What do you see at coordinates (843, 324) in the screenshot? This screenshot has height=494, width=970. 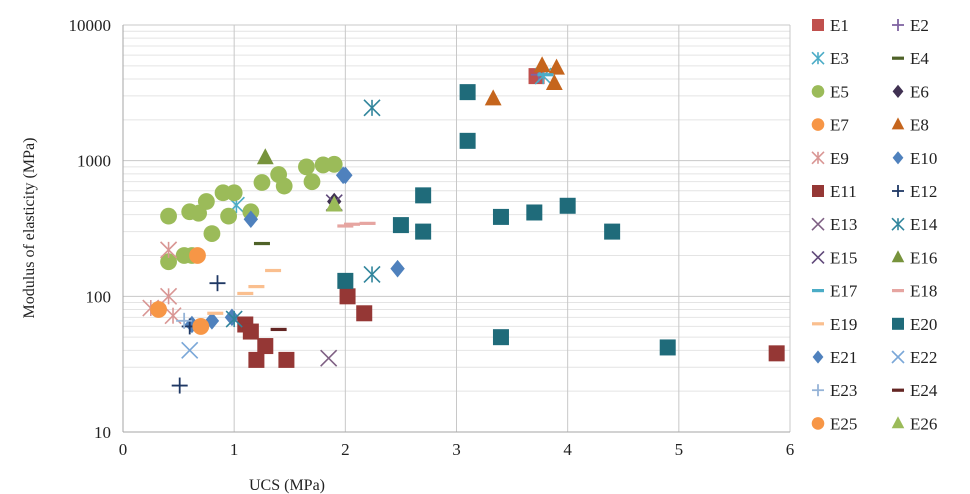 I see `legend-label: E19` at bounding box center [843, 324].